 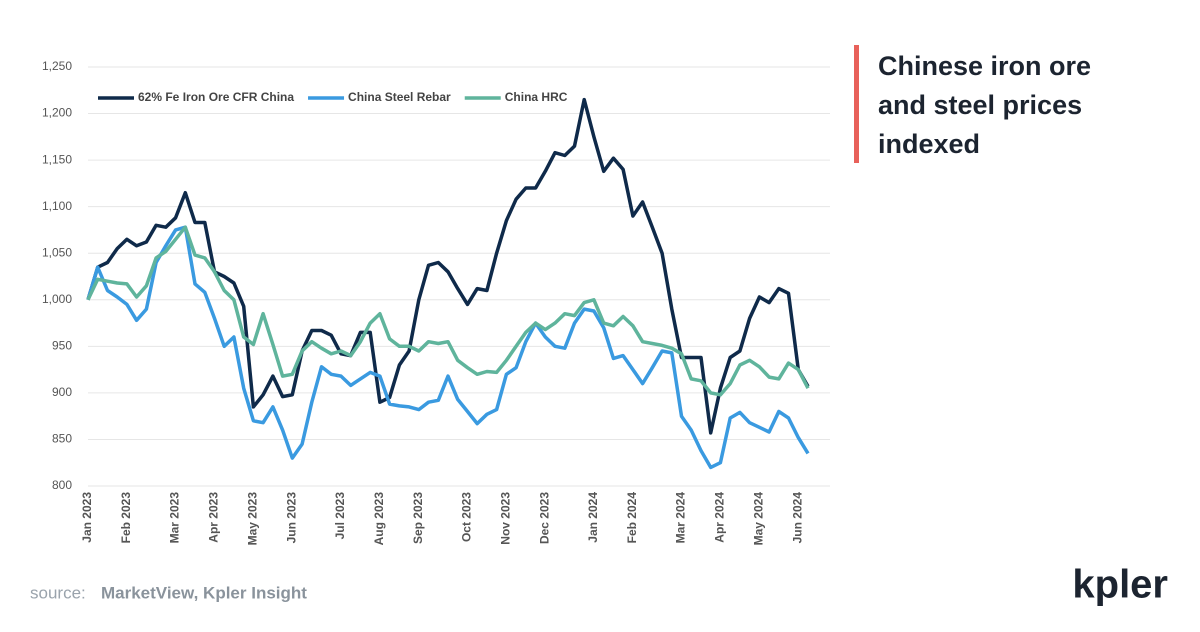 I want to click on x-tick-label: Nov 2023, so click(x=506, y=518).